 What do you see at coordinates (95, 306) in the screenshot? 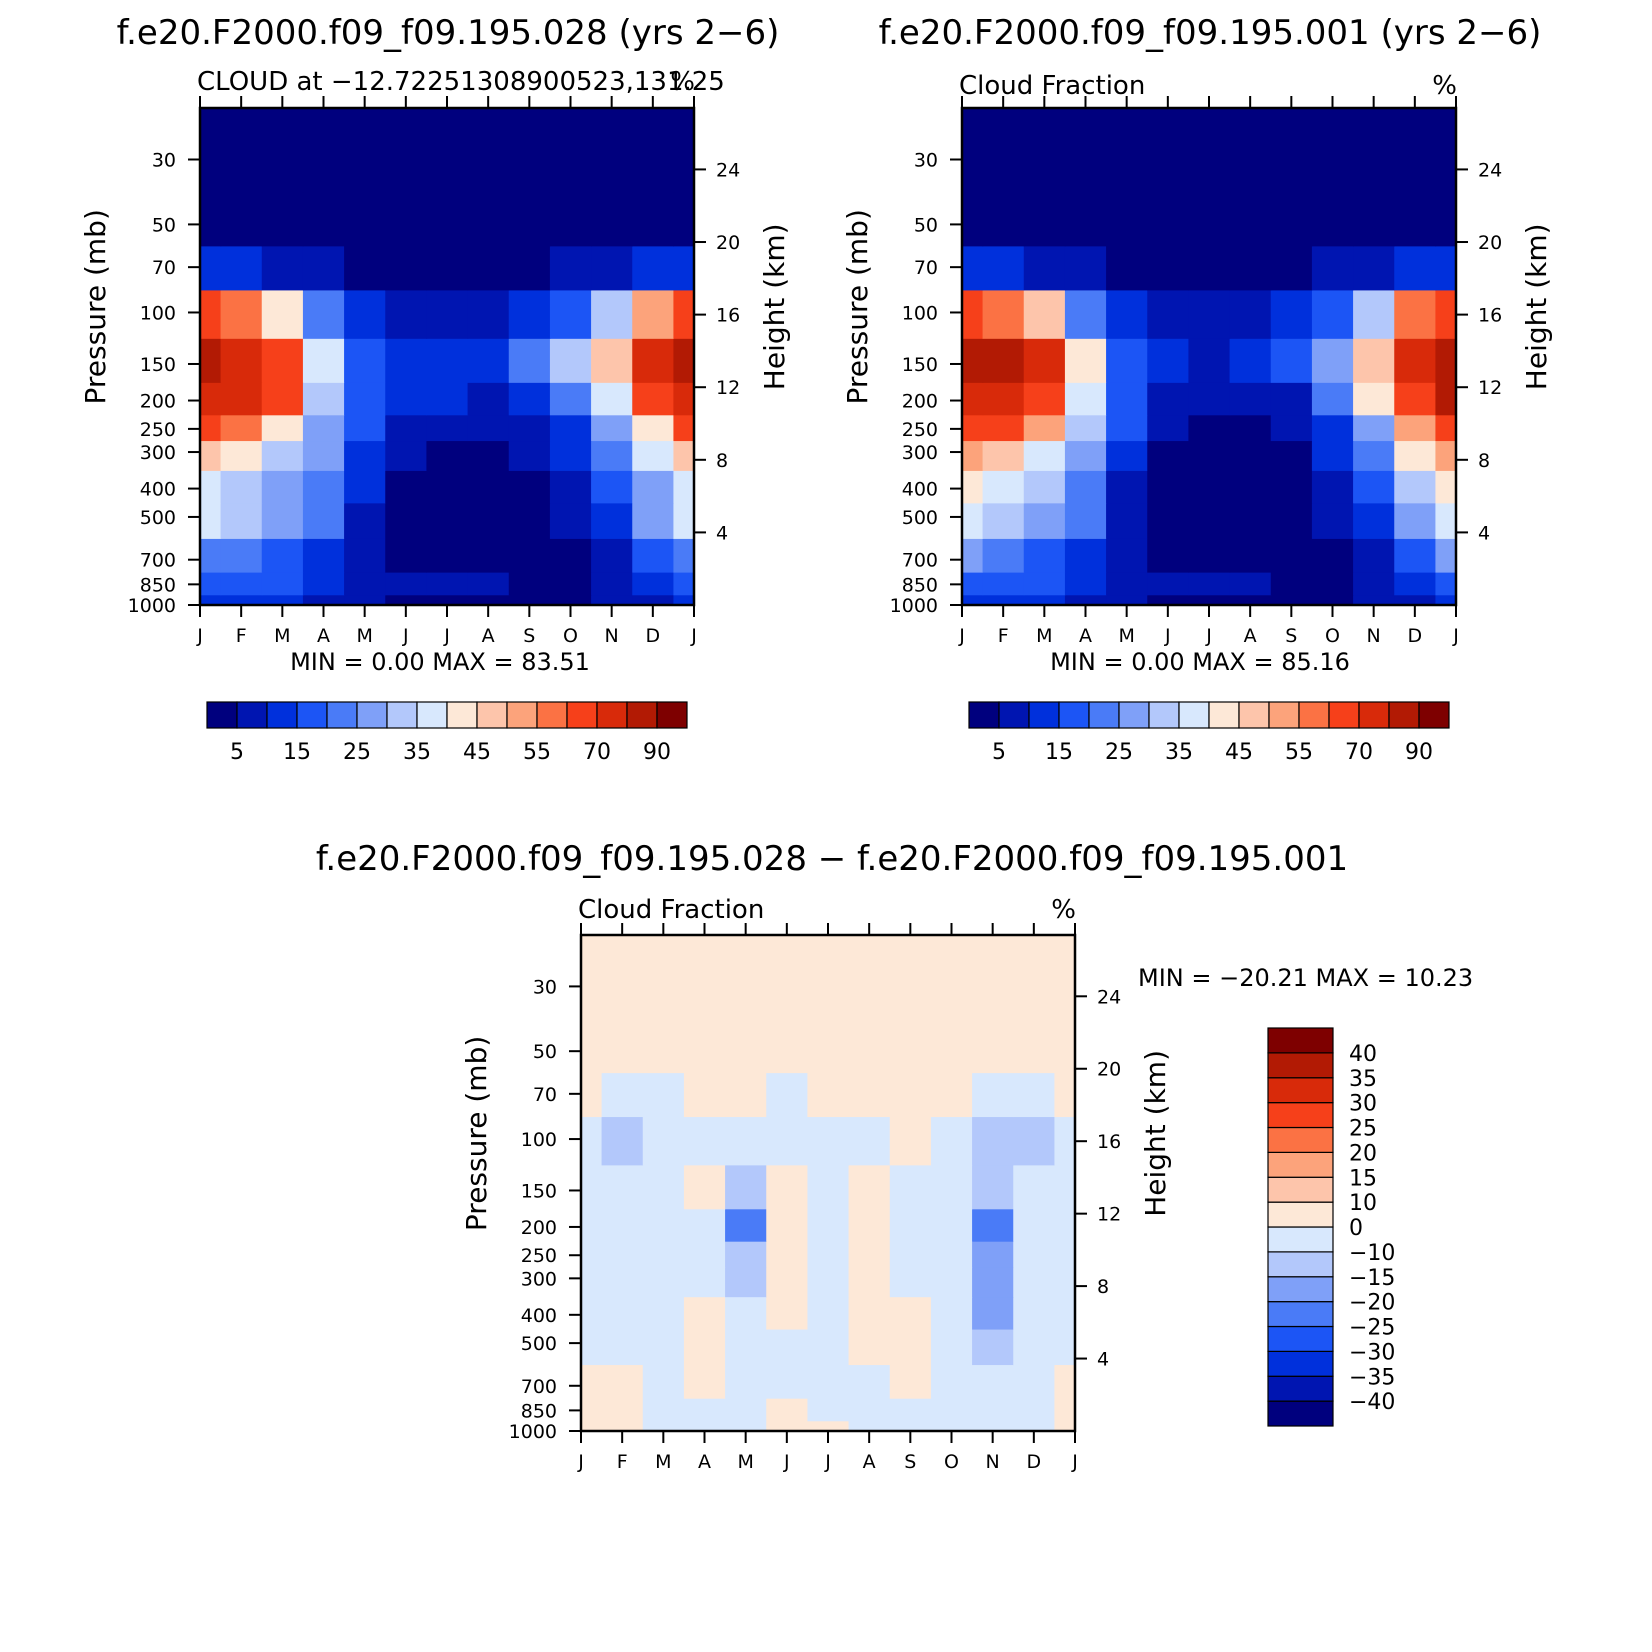
I see `y-axis-label: Pressure (mb)` at bounding box center [95, 306].